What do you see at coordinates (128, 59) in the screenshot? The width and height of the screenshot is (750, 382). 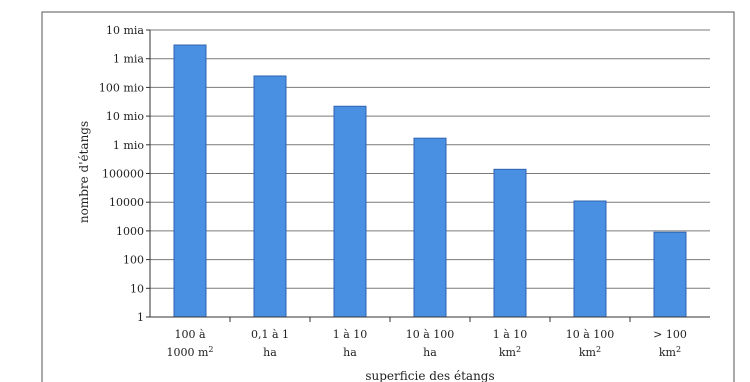 I see `y-tick-label: 1 mia` at bounding box center [128, 59].